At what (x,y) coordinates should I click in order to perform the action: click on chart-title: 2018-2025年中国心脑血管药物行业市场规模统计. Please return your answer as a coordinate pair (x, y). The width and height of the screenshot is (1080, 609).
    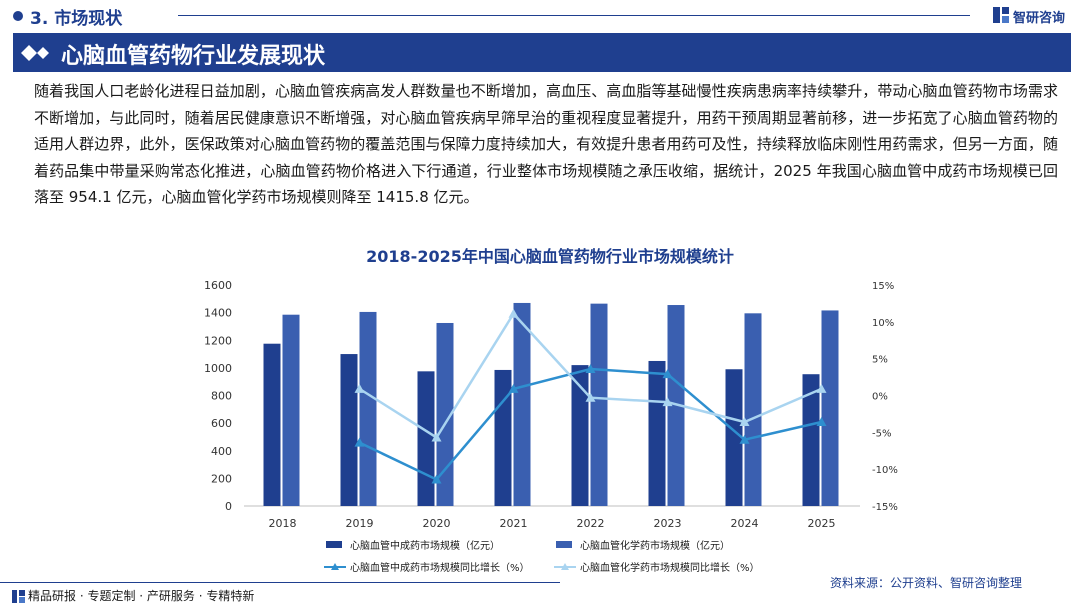
    Looking at the image, I should click on (550, 256).